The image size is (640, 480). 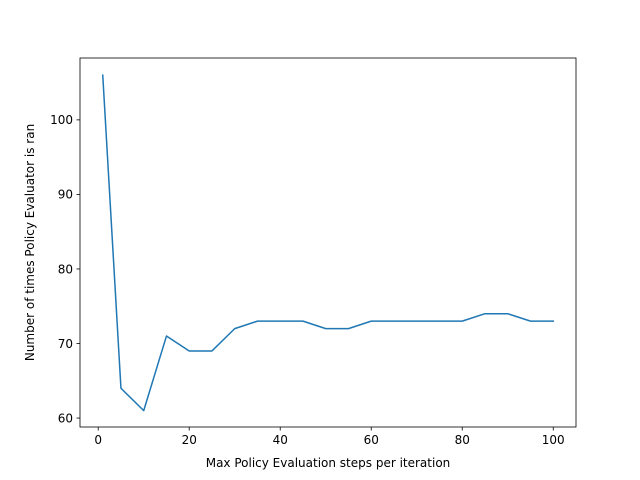 I want to click on y-tick-label: 70, so click(x=65, y=344).